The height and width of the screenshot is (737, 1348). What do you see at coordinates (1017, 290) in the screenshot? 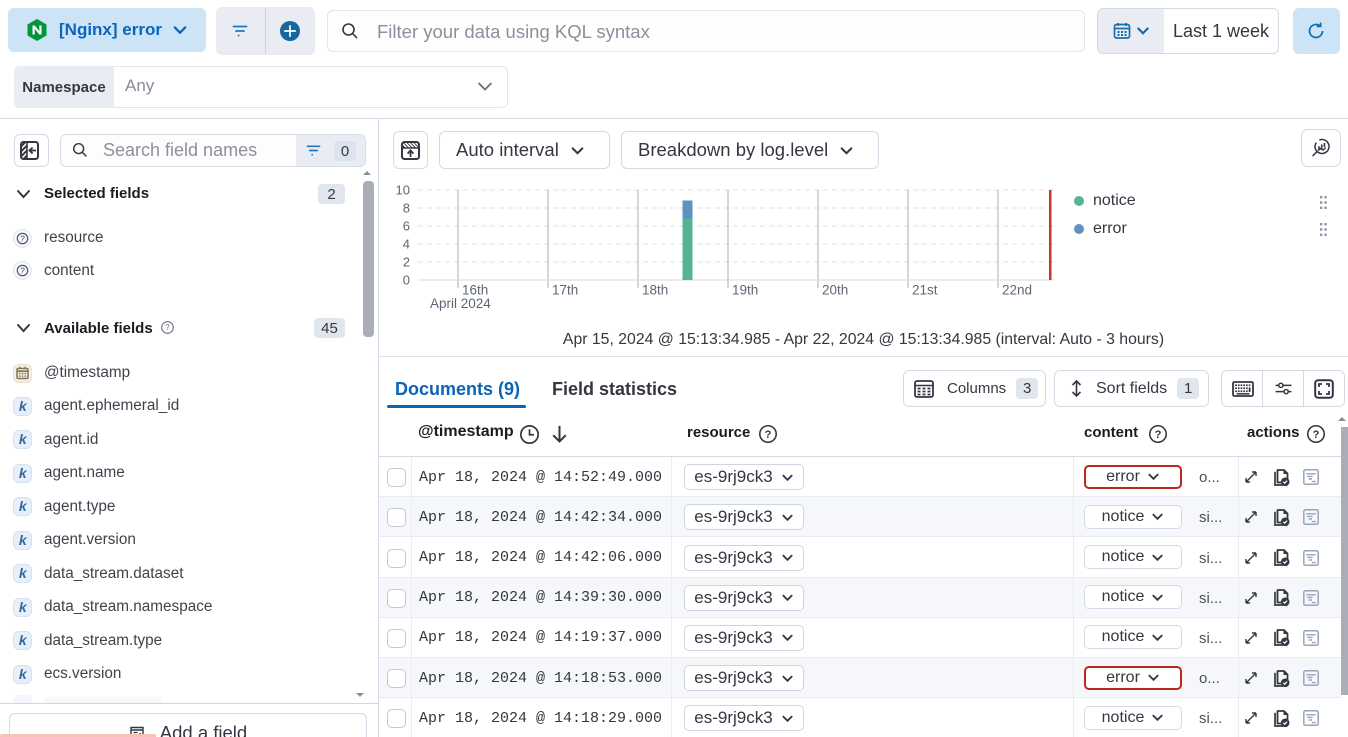
I see `svg-text: 22nd` at bounding box center [1017, 290].